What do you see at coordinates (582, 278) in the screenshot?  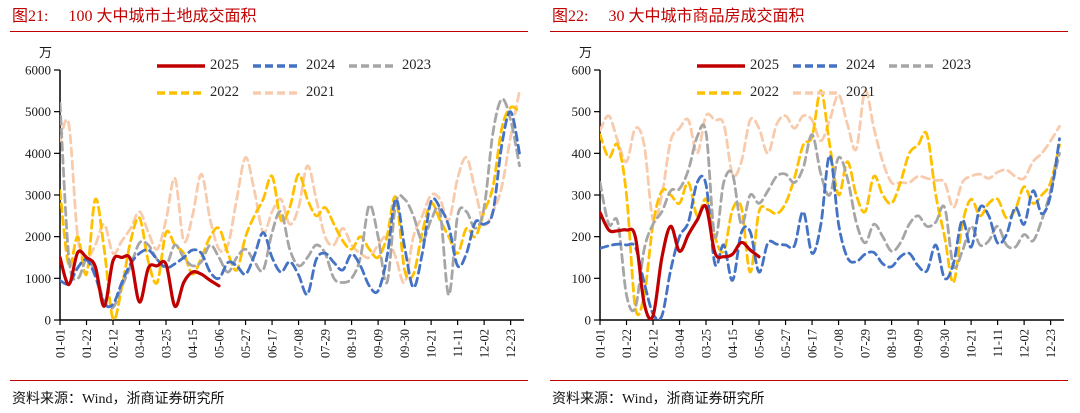 I see `y-tick-label: 100` at bounding box center [582, 278].